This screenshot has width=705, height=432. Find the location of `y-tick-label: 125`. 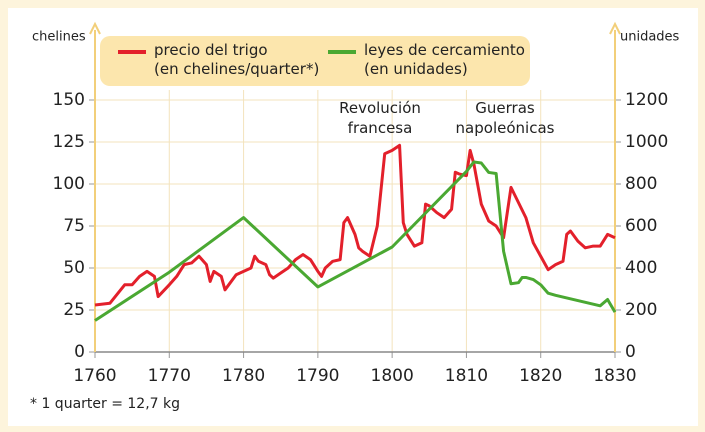

y-tick-label: 125 is located at coordinates (69, 142).